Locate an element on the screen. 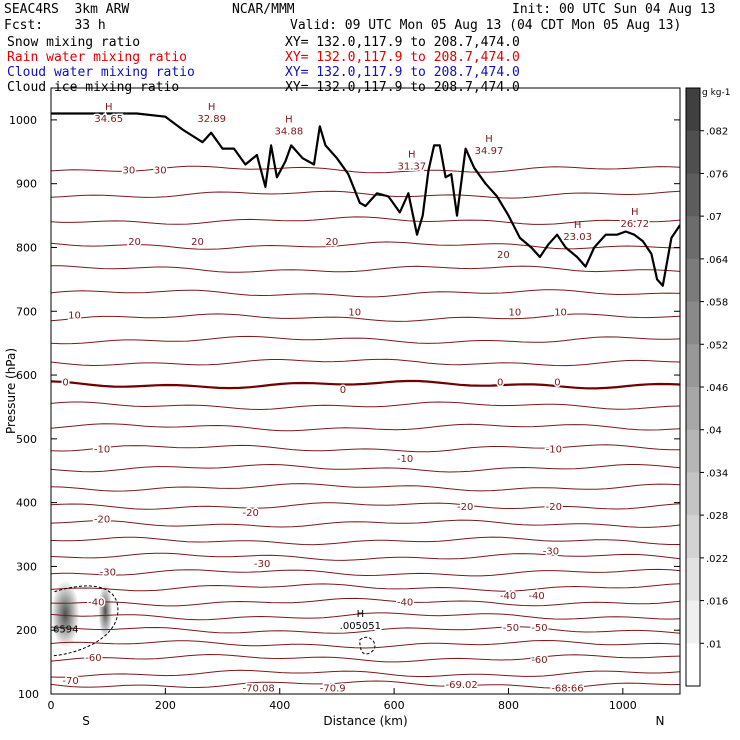 The width and height of the screenshot is (740, 740). y-tick-label-1: 300 is located at coordinates (26, 566).